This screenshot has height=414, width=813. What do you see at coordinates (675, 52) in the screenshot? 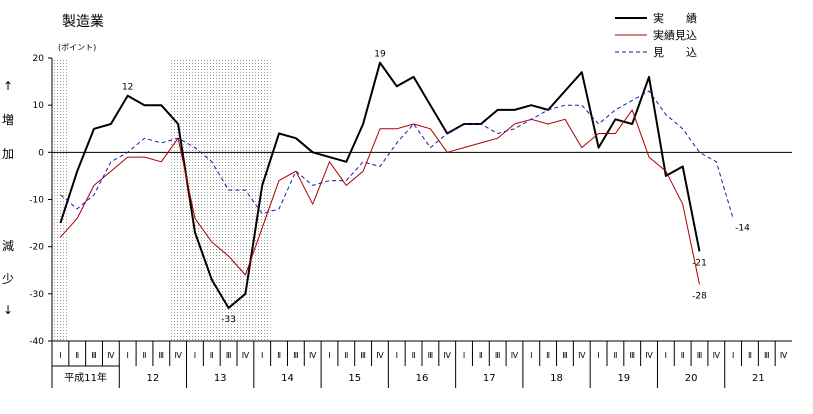
I see `legend-label: 見 込` at bounding box center [675, 52].